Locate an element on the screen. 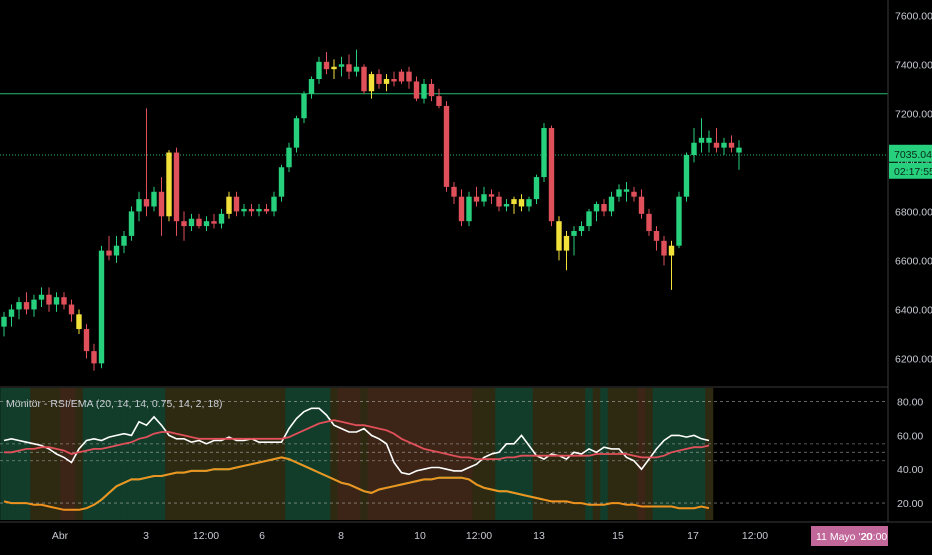  lower-line is located at coordinates (356, 483).